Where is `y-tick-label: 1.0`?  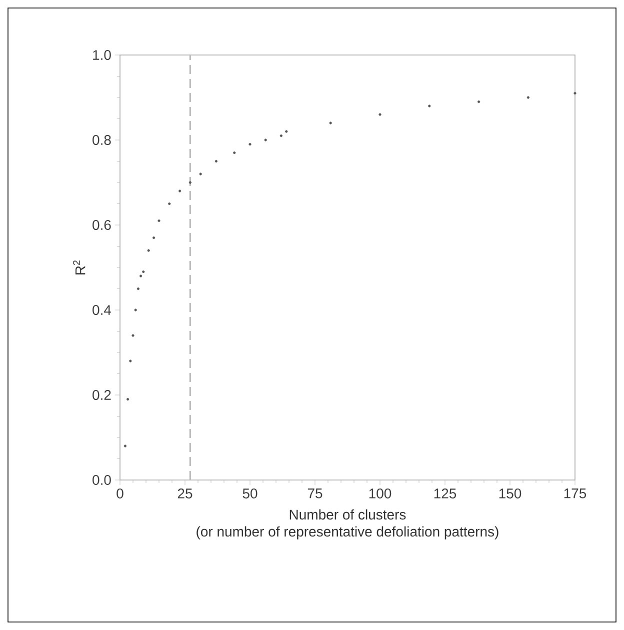
y-tick-label: 1.0 is located at coordinates (102, 55).